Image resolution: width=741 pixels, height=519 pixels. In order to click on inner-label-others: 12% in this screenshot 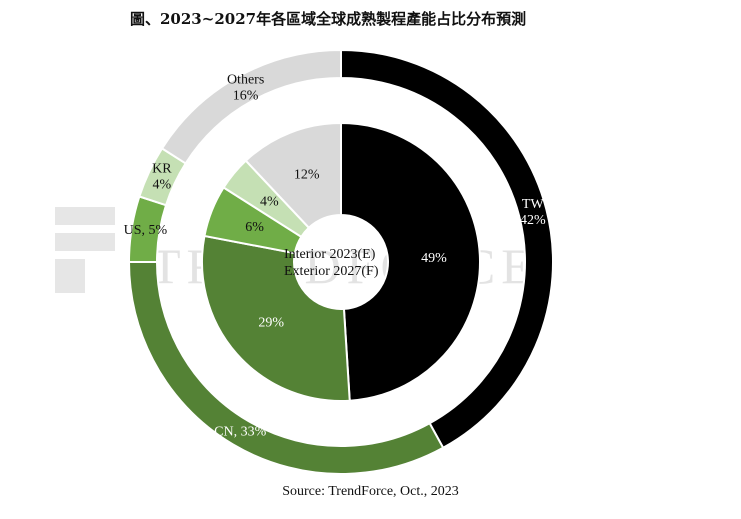, I will do `click(307, 175)`.